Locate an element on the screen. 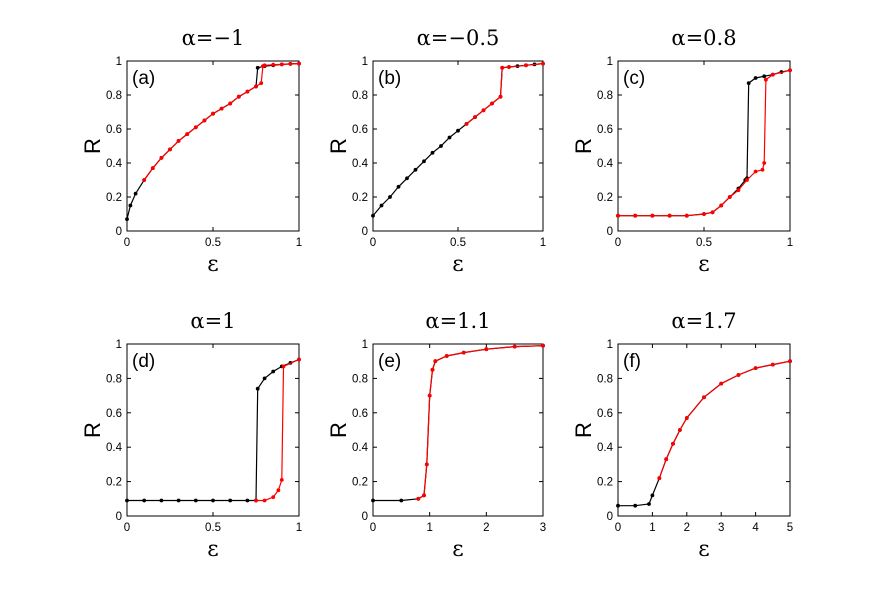  panel-label: (d) is located at coordinates (143, 361).